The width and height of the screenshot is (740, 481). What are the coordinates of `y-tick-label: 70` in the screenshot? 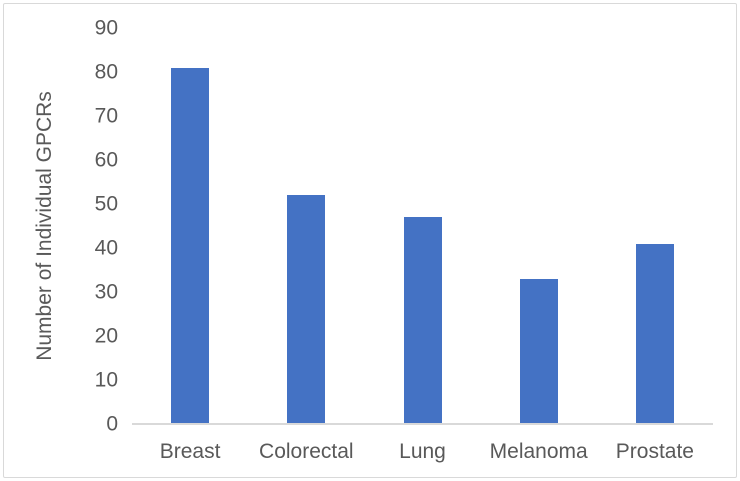 It's located at (106, 116).